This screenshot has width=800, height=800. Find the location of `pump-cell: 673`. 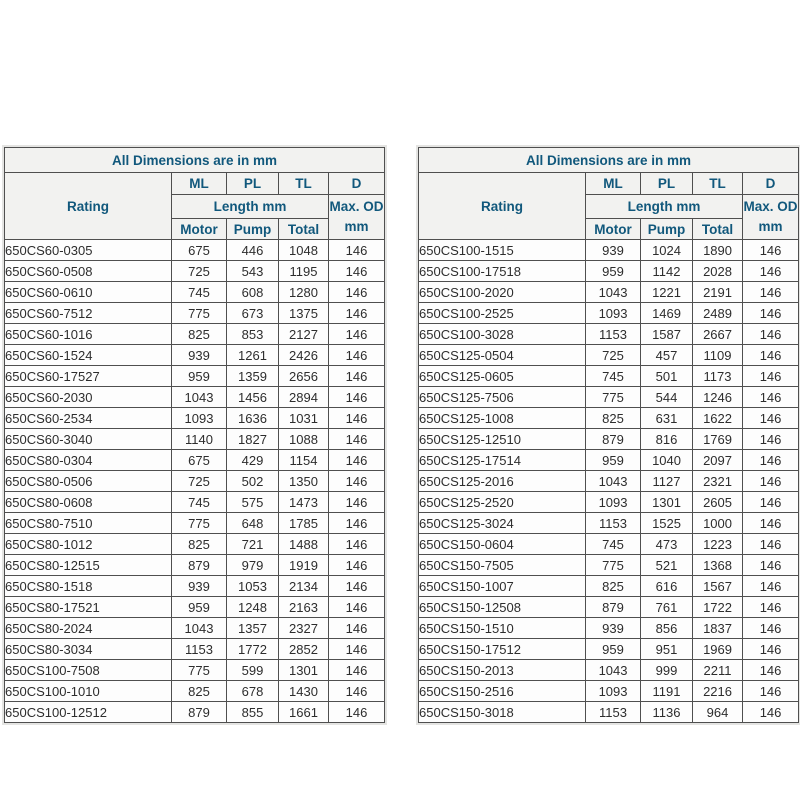

pump-cell: 673 is located at coordinates (252, 313).